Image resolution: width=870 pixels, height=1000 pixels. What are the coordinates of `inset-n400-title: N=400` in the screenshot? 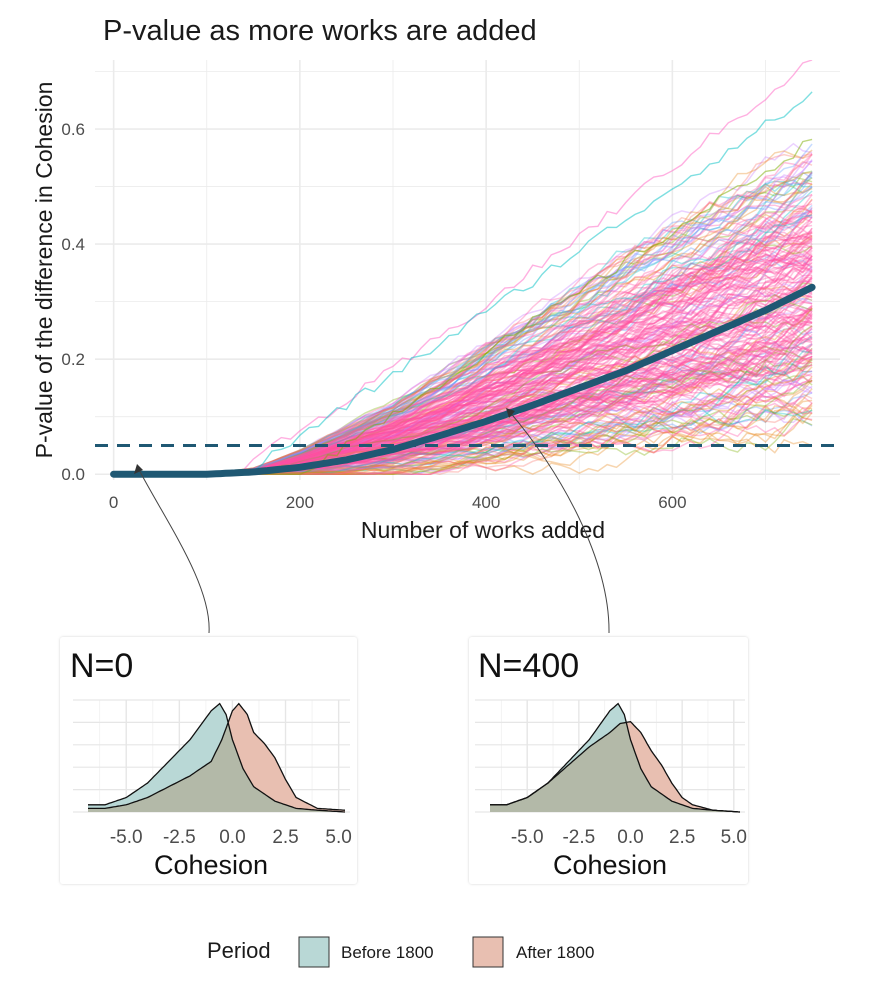 It's located at (528, 666).